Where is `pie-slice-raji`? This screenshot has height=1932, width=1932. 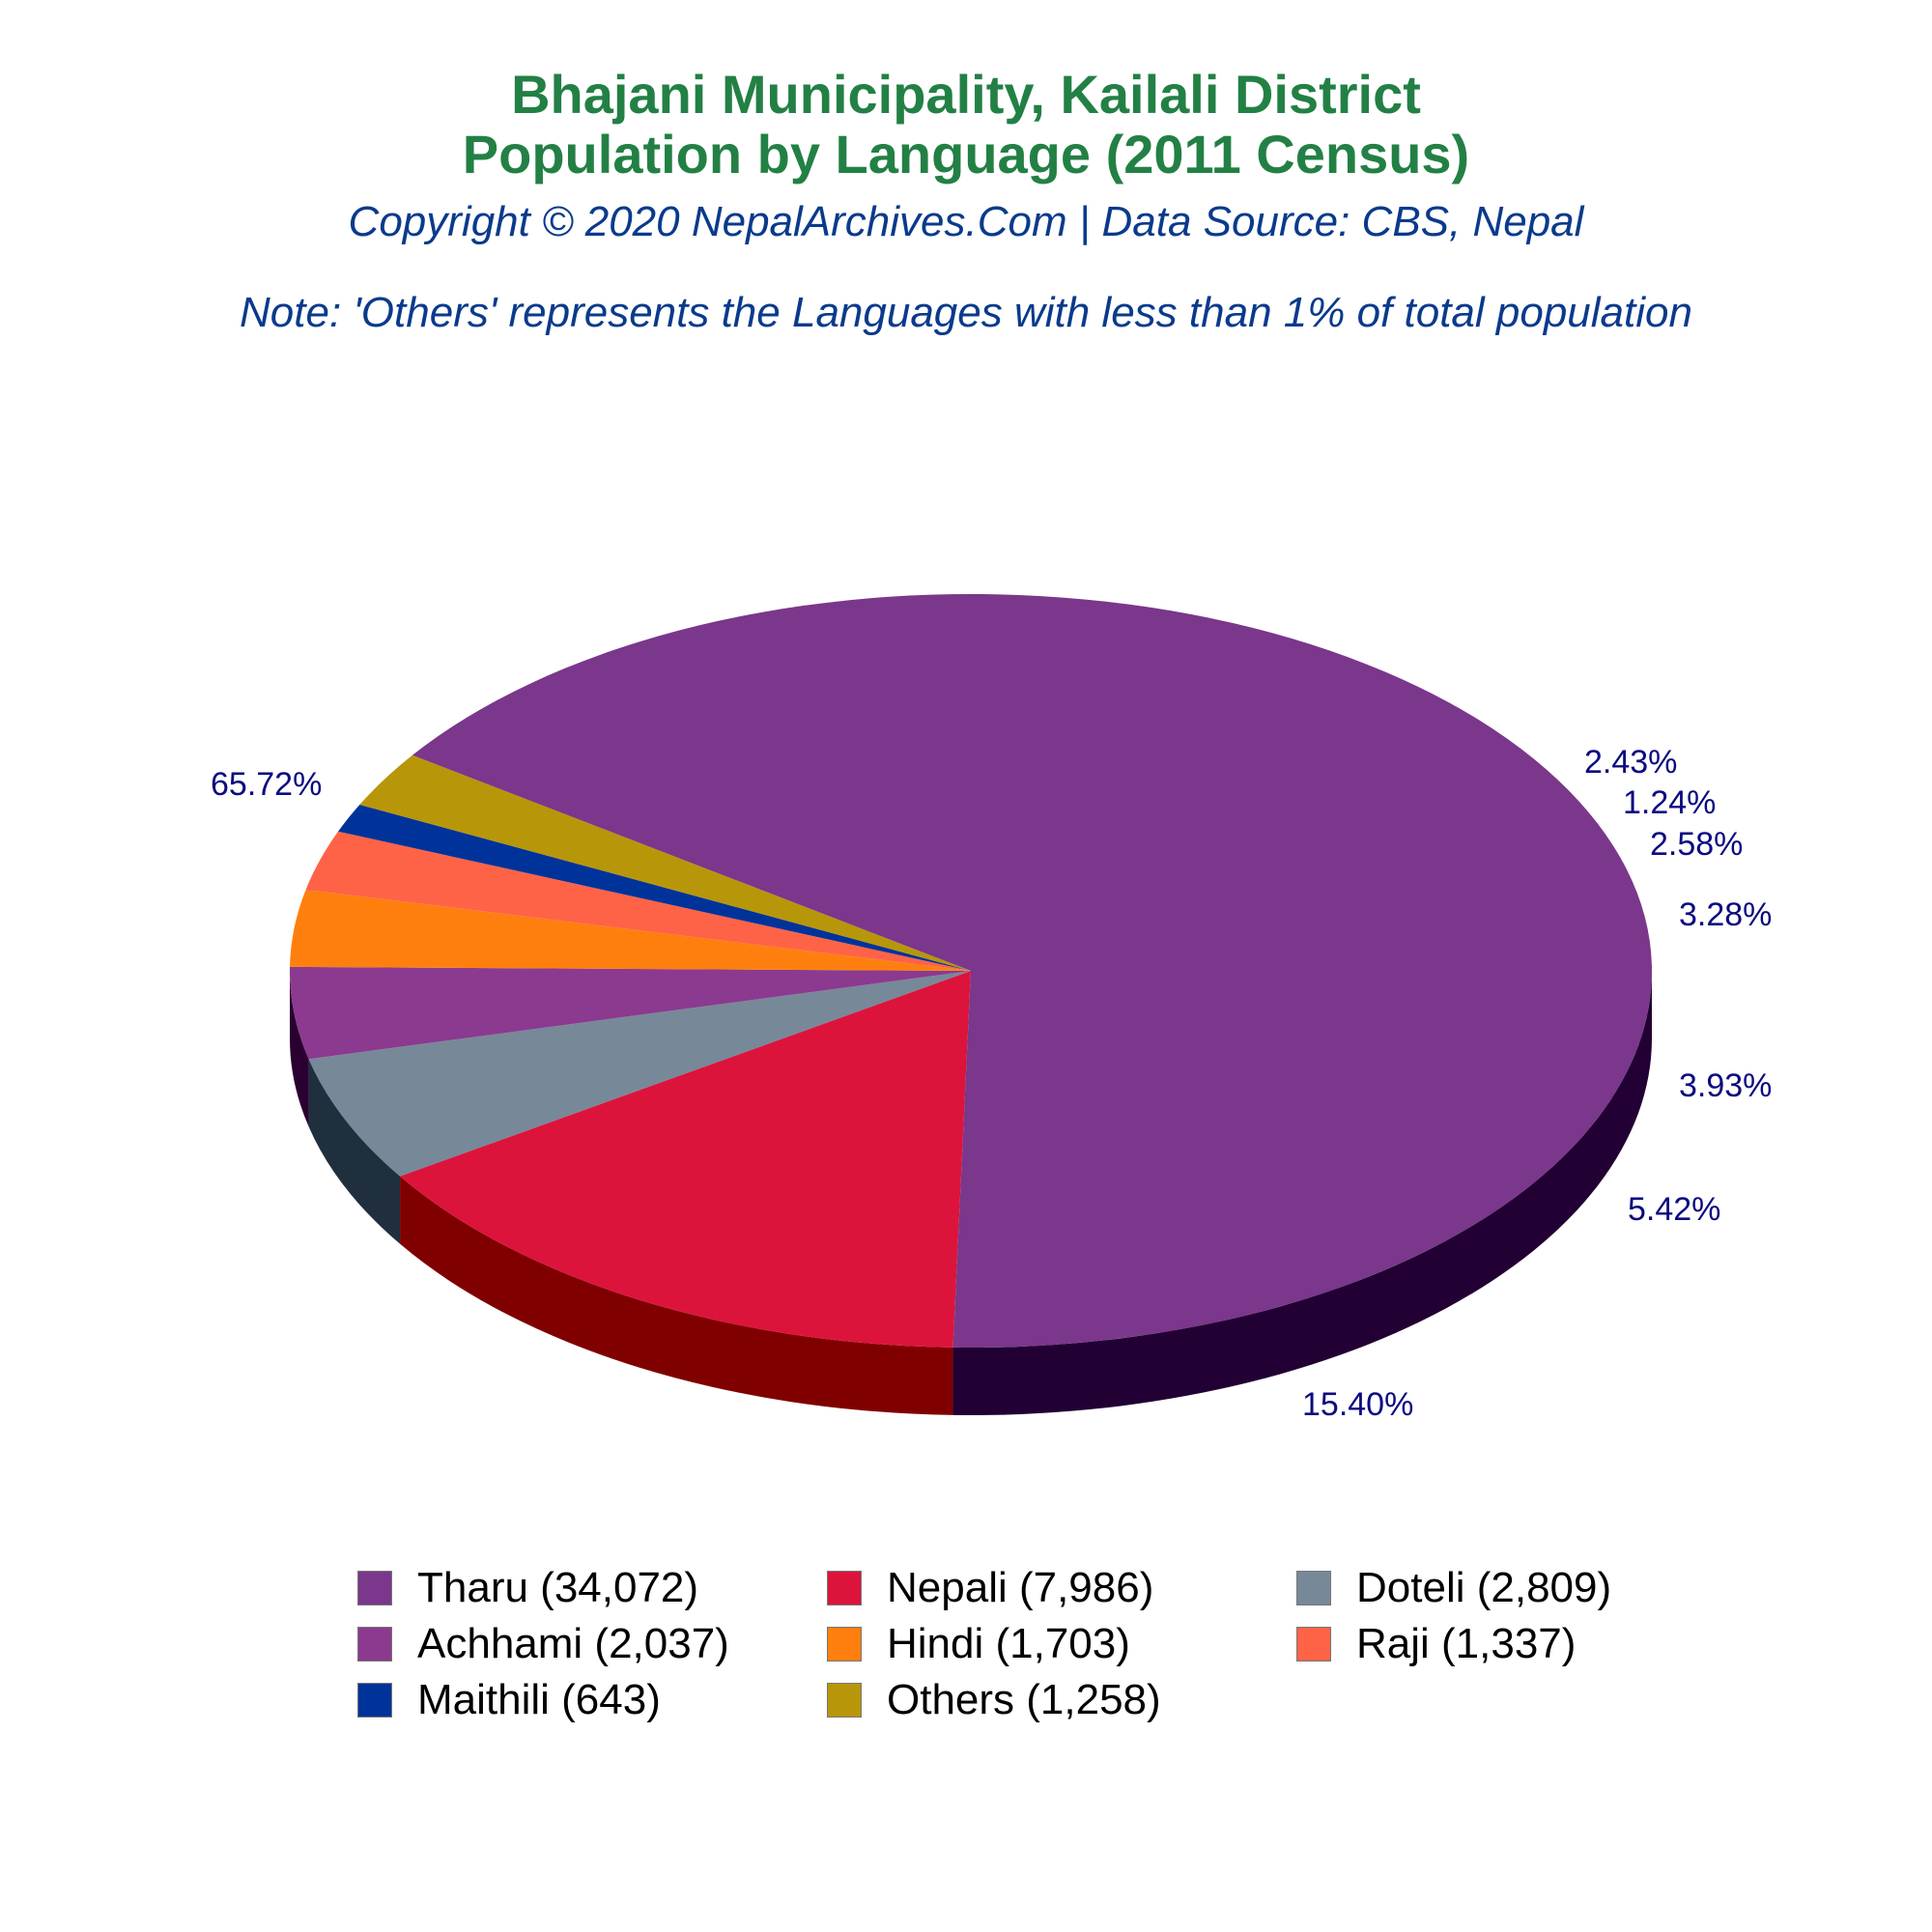
pie-slice-raji is located at coordinates (638, 901).